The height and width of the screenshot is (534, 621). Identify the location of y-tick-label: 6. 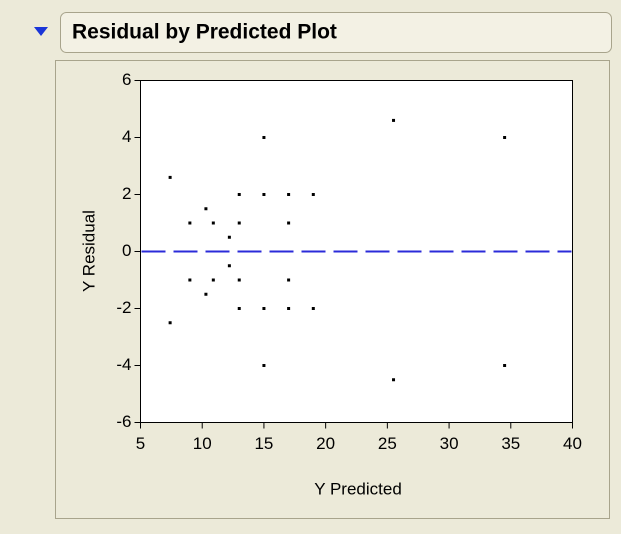
(126, 79).